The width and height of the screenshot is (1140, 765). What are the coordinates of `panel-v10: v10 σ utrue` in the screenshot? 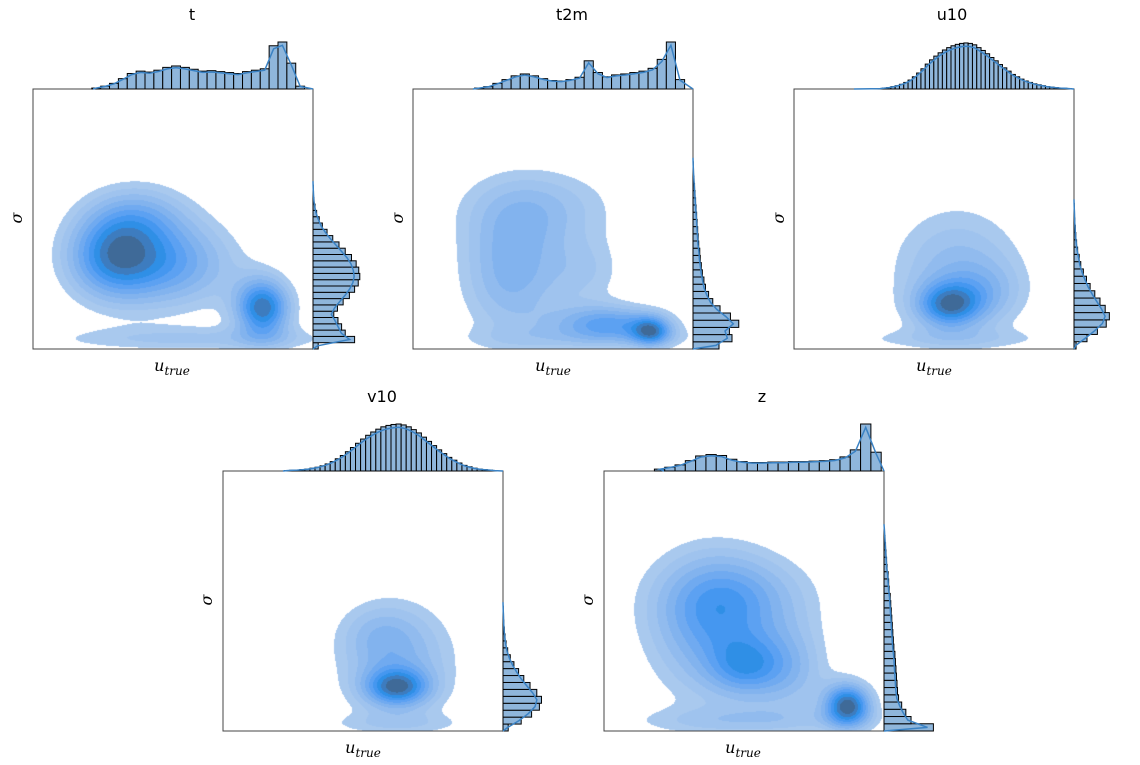 It's located at (369, 573).